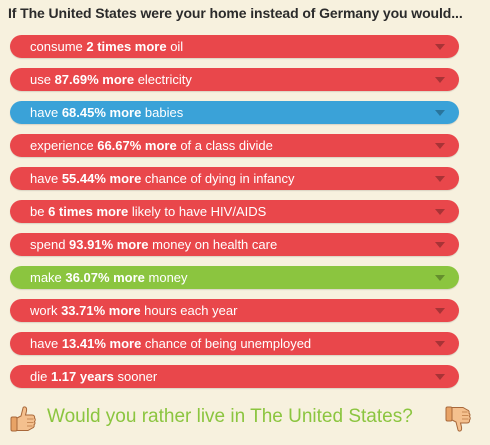  Describe the element at coordinates (105, 277) in the screenshot. I see `item-value: 36.07% more` at that location.